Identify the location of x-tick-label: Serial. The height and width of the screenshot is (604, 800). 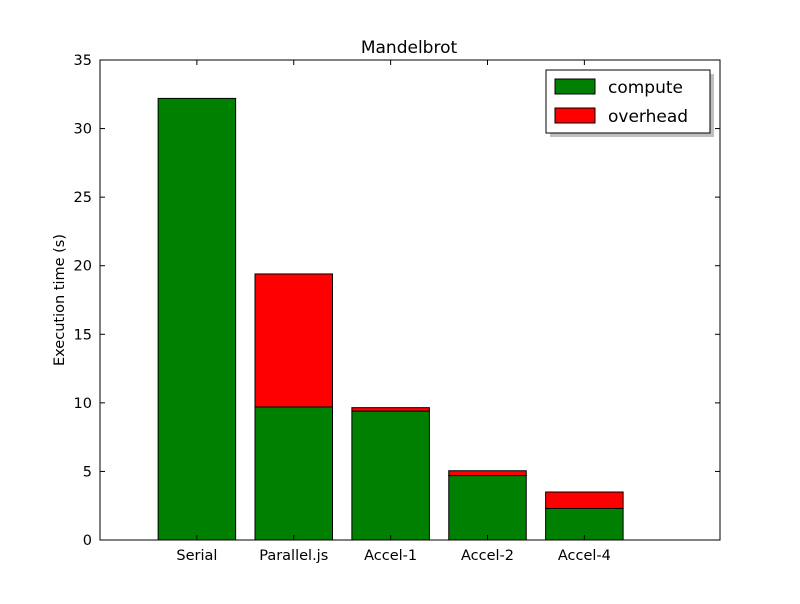
(196, 556).